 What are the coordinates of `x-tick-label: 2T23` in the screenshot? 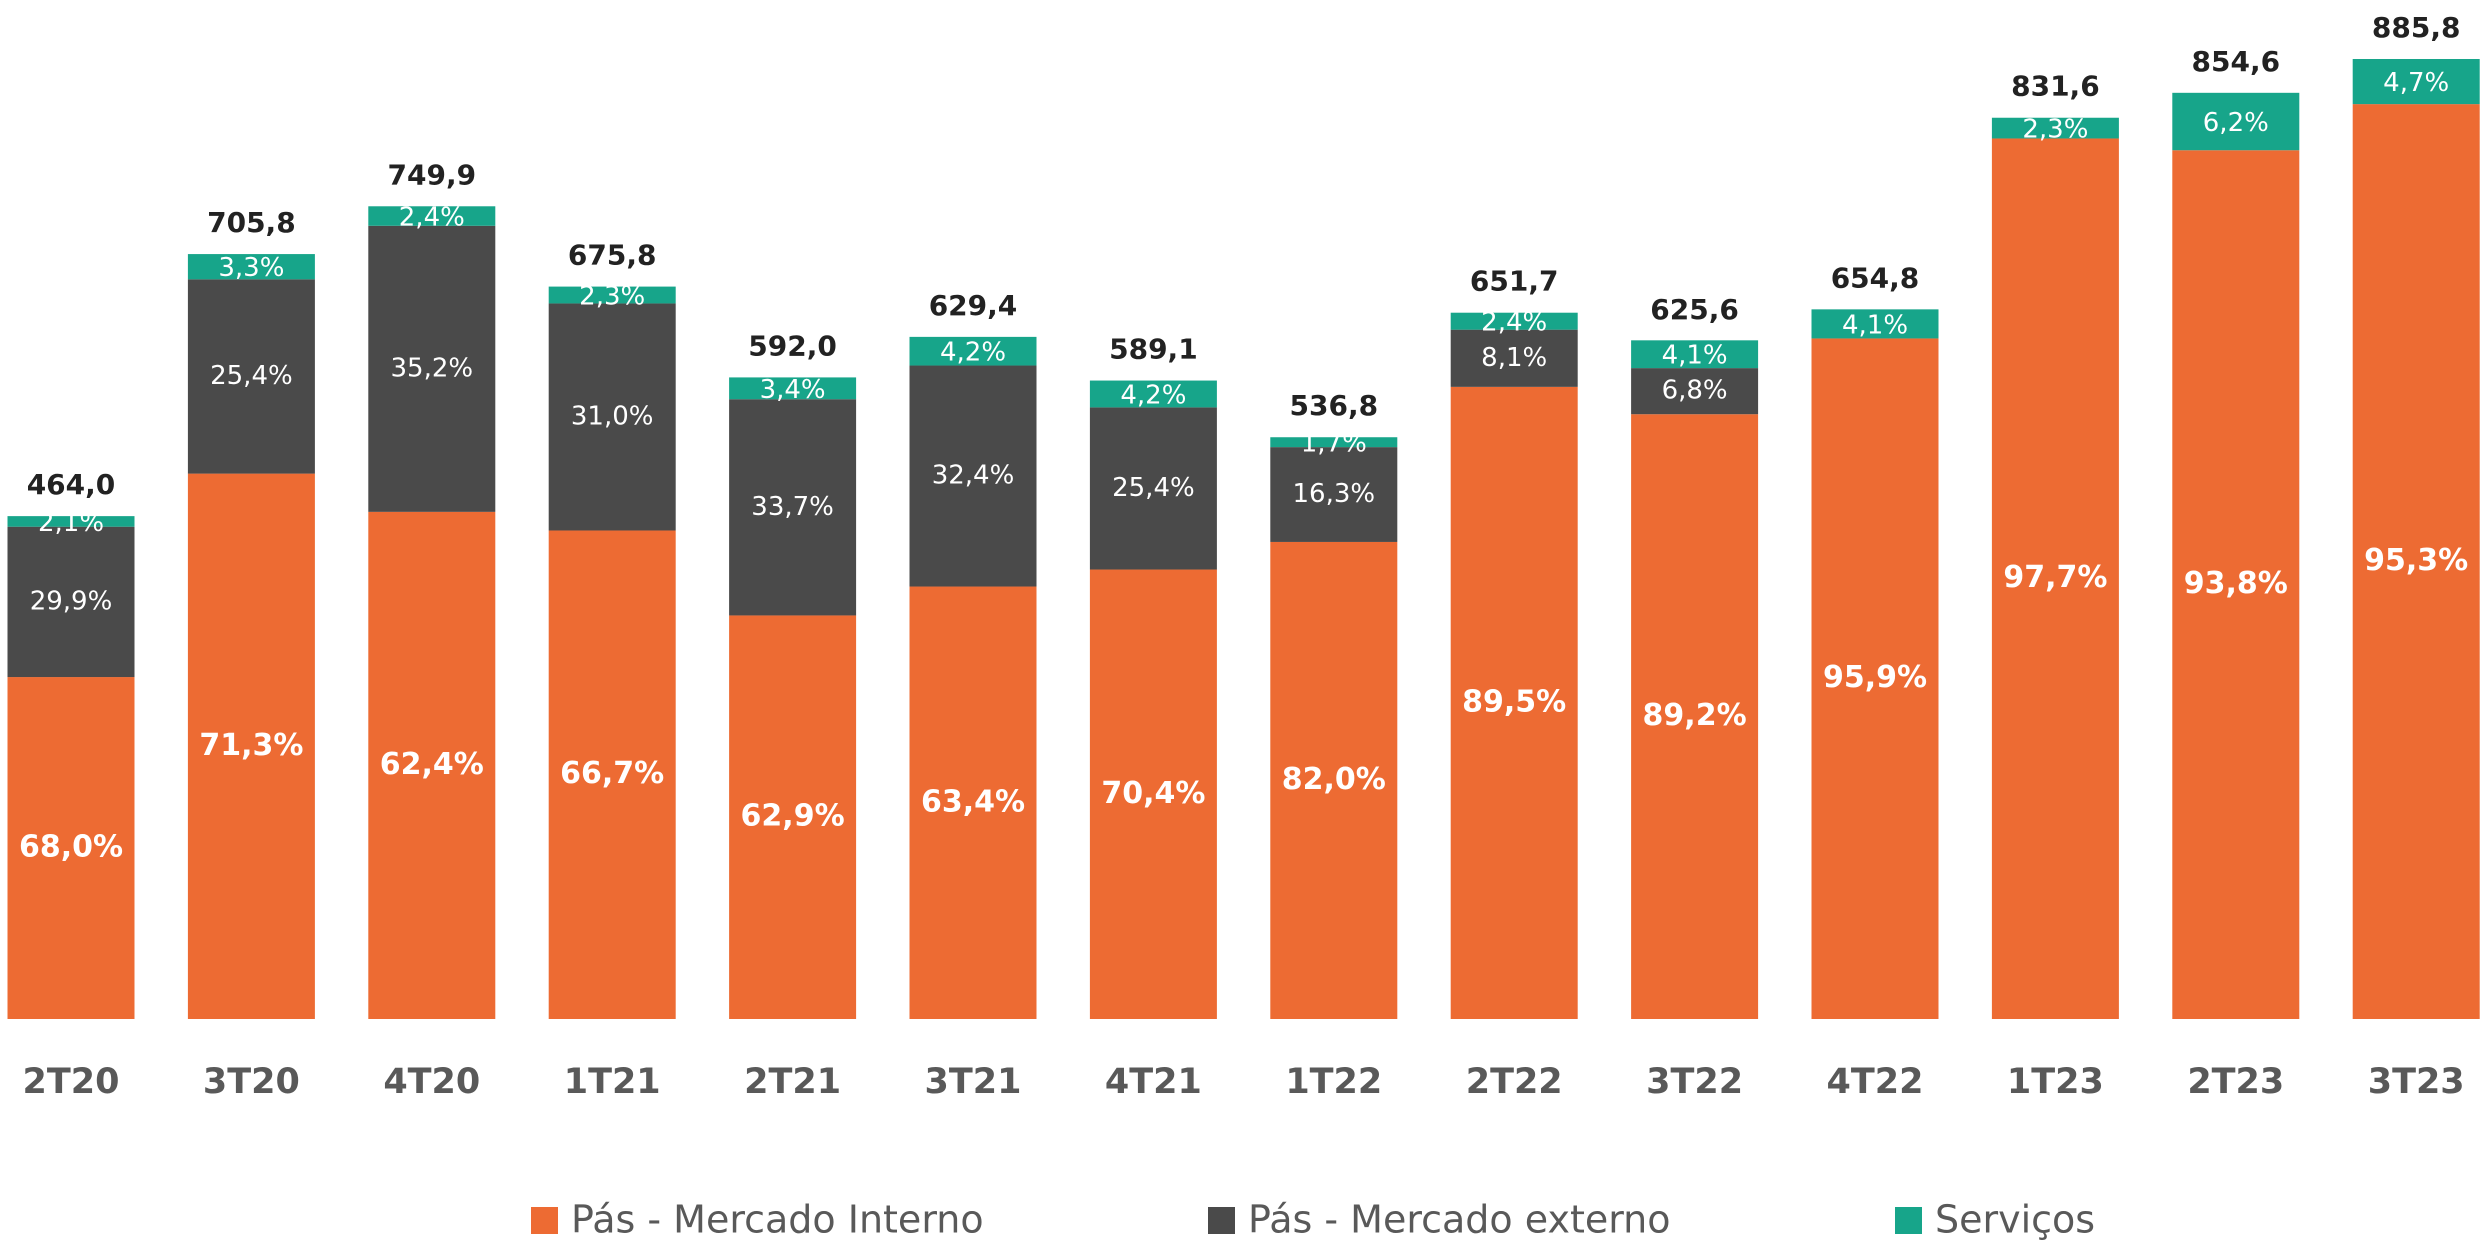 It's located at (2235, 1082).